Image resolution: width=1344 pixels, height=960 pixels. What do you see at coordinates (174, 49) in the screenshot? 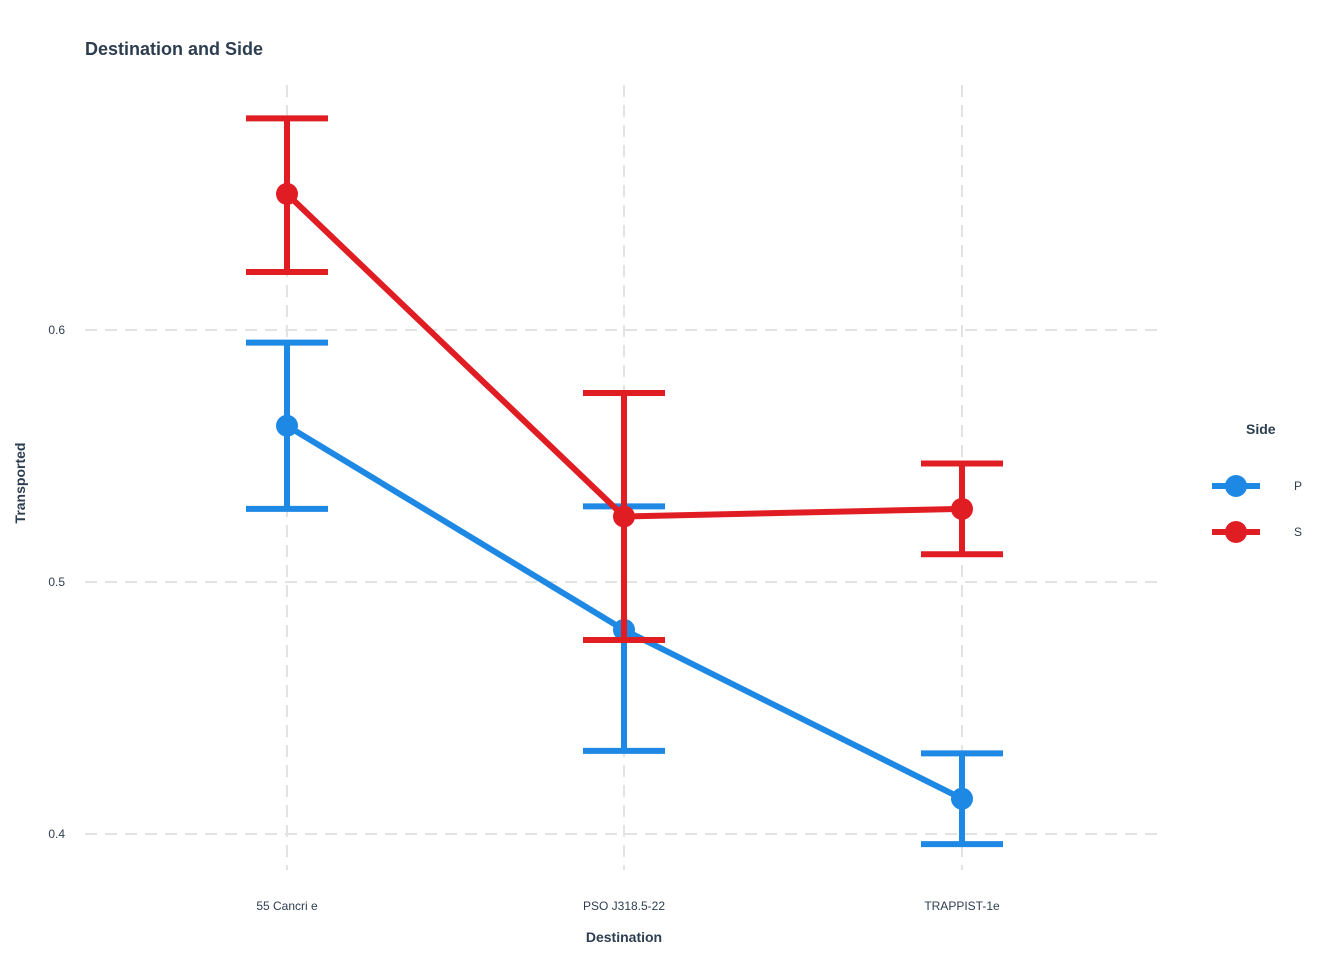
I see `chart-title: Destination and Side` at bounding box center [174, 49].